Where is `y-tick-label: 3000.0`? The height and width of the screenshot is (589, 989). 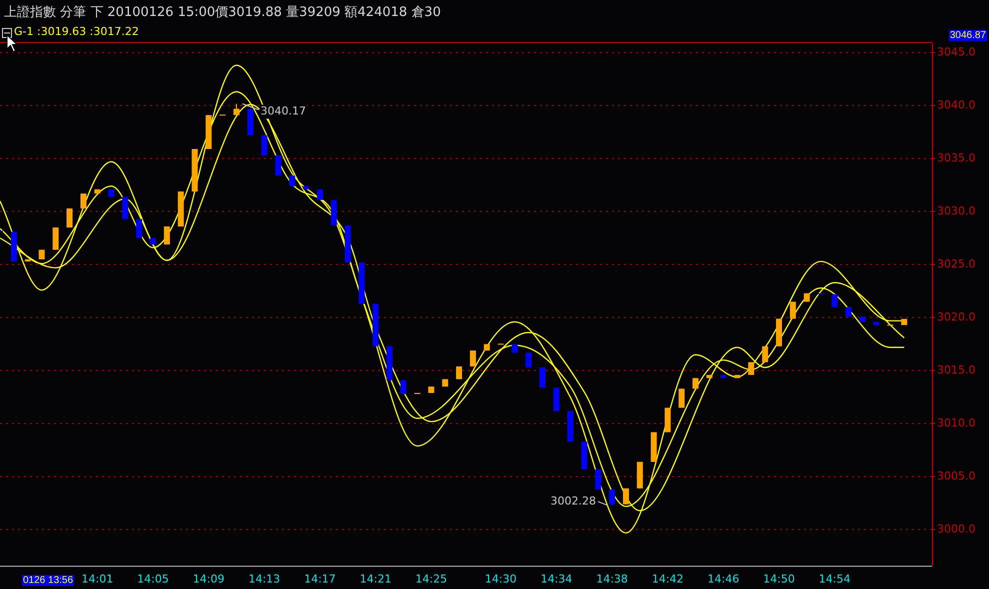
y-tick-label: 3000.0 is located at coordinates (956, 529).